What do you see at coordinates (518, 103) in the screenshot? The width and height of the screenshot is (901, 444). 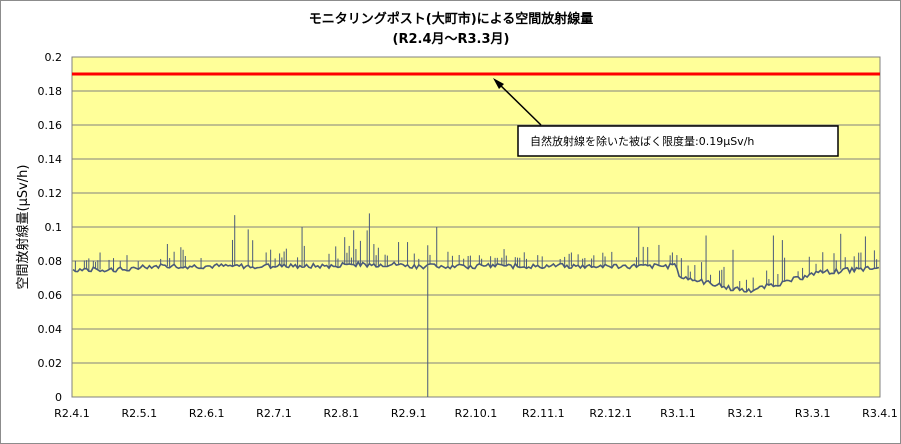 I see `annotation-arrow-shaft` at bounding box center [518, 103].